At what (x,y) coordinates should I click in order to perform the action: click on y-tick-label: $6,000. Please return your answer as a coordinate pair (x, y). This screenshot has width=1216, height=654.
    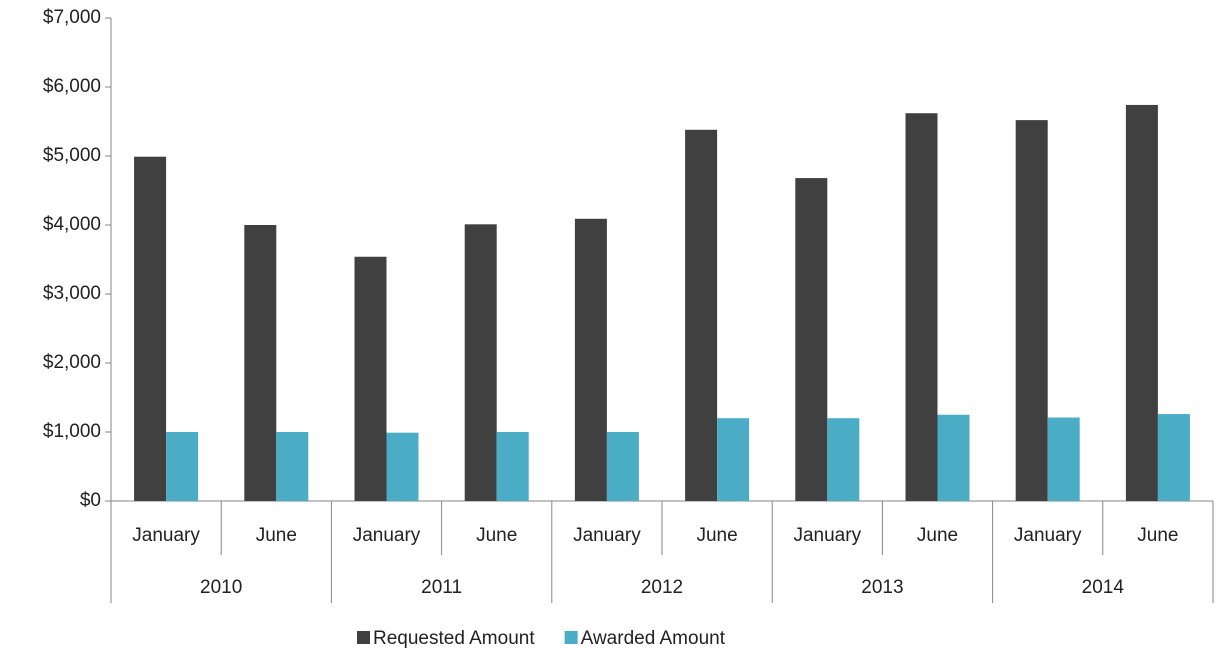
    Looking at the image, I should click on (72, 86).